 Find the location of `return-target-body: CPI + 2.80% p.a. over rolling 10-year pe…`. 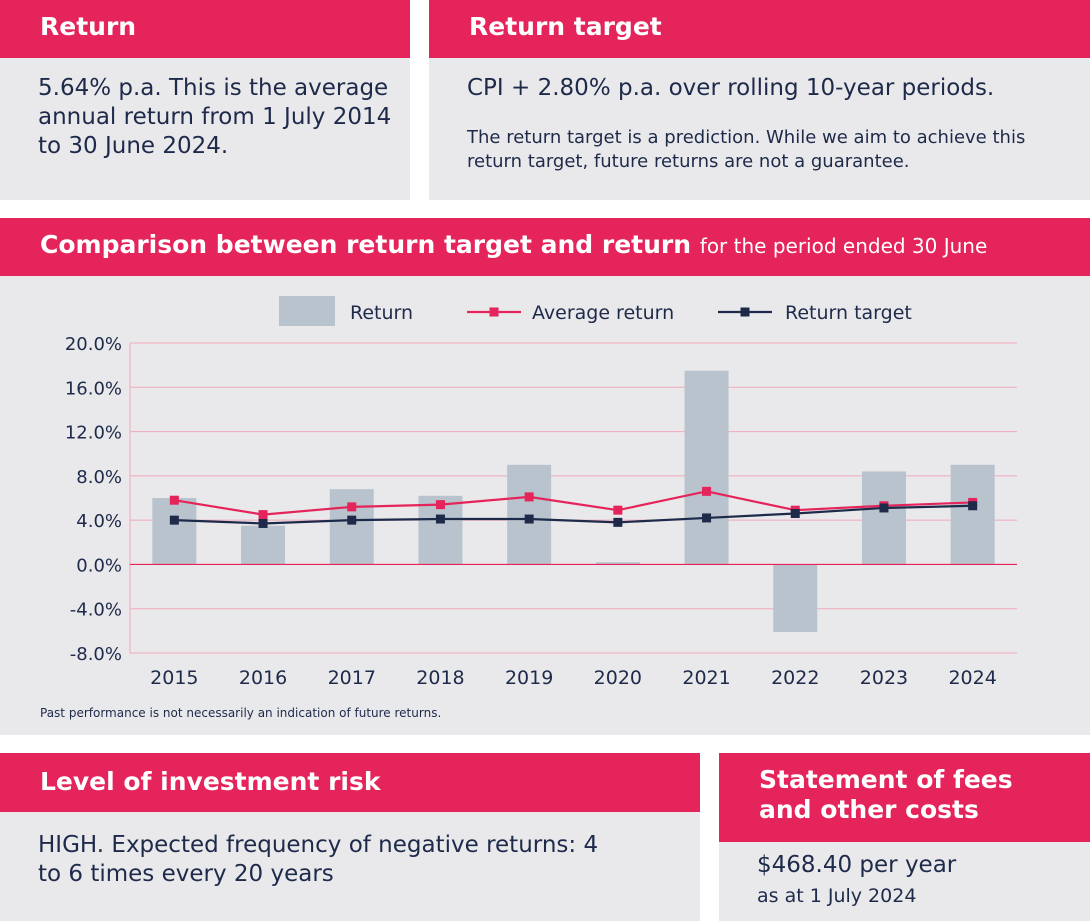

return-target-body: CPI + 2.80% p.a. over rolling 10-year pe… is located at coordinates (731, 88).